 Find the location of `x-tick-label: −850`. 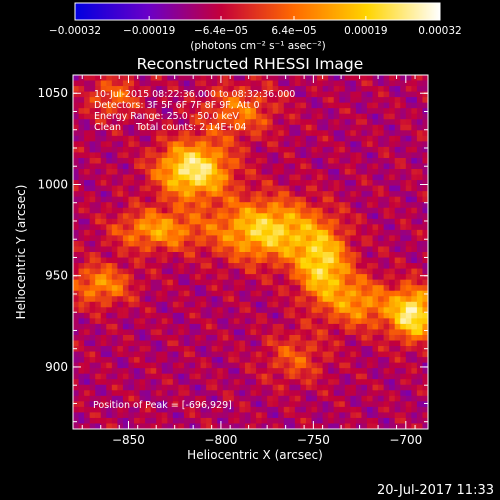

x-tick-label: −850 is located at coordinates (128, 440).